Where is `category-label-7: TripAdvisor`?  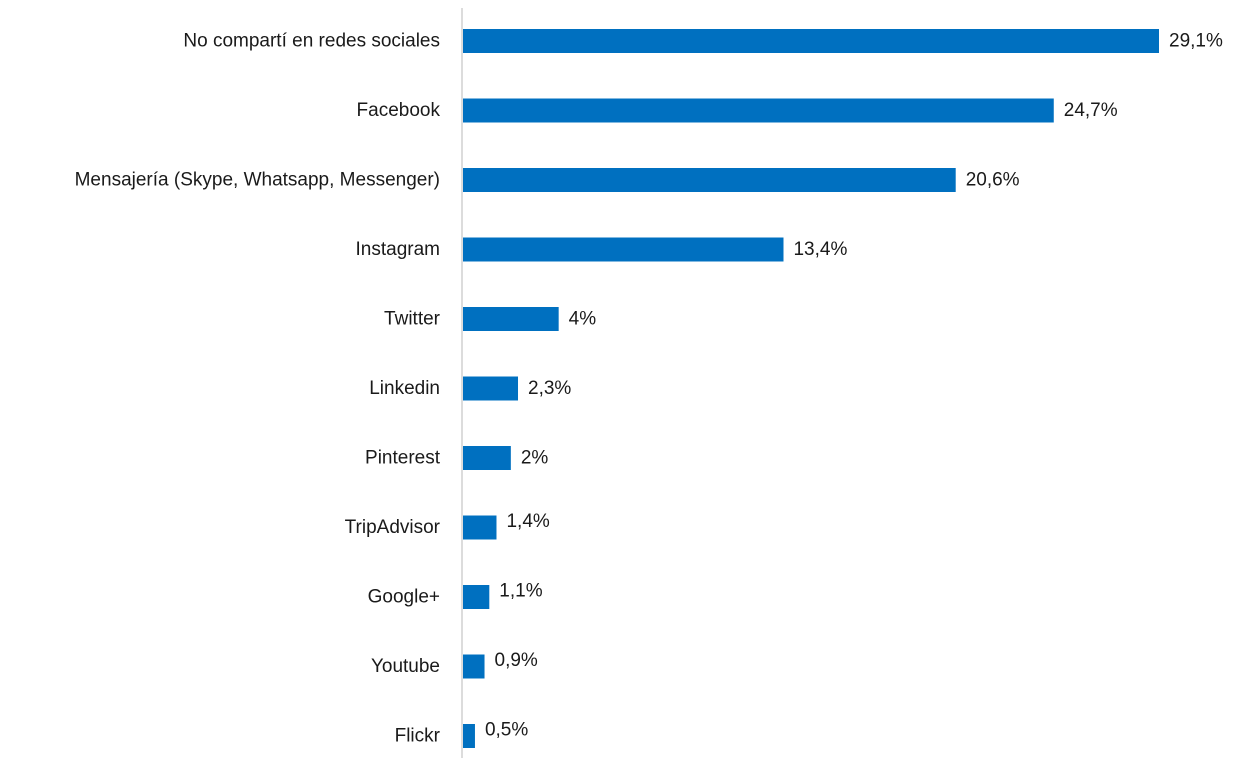 category-label-7: TripAdvisor is located at coordinates (393, 527).